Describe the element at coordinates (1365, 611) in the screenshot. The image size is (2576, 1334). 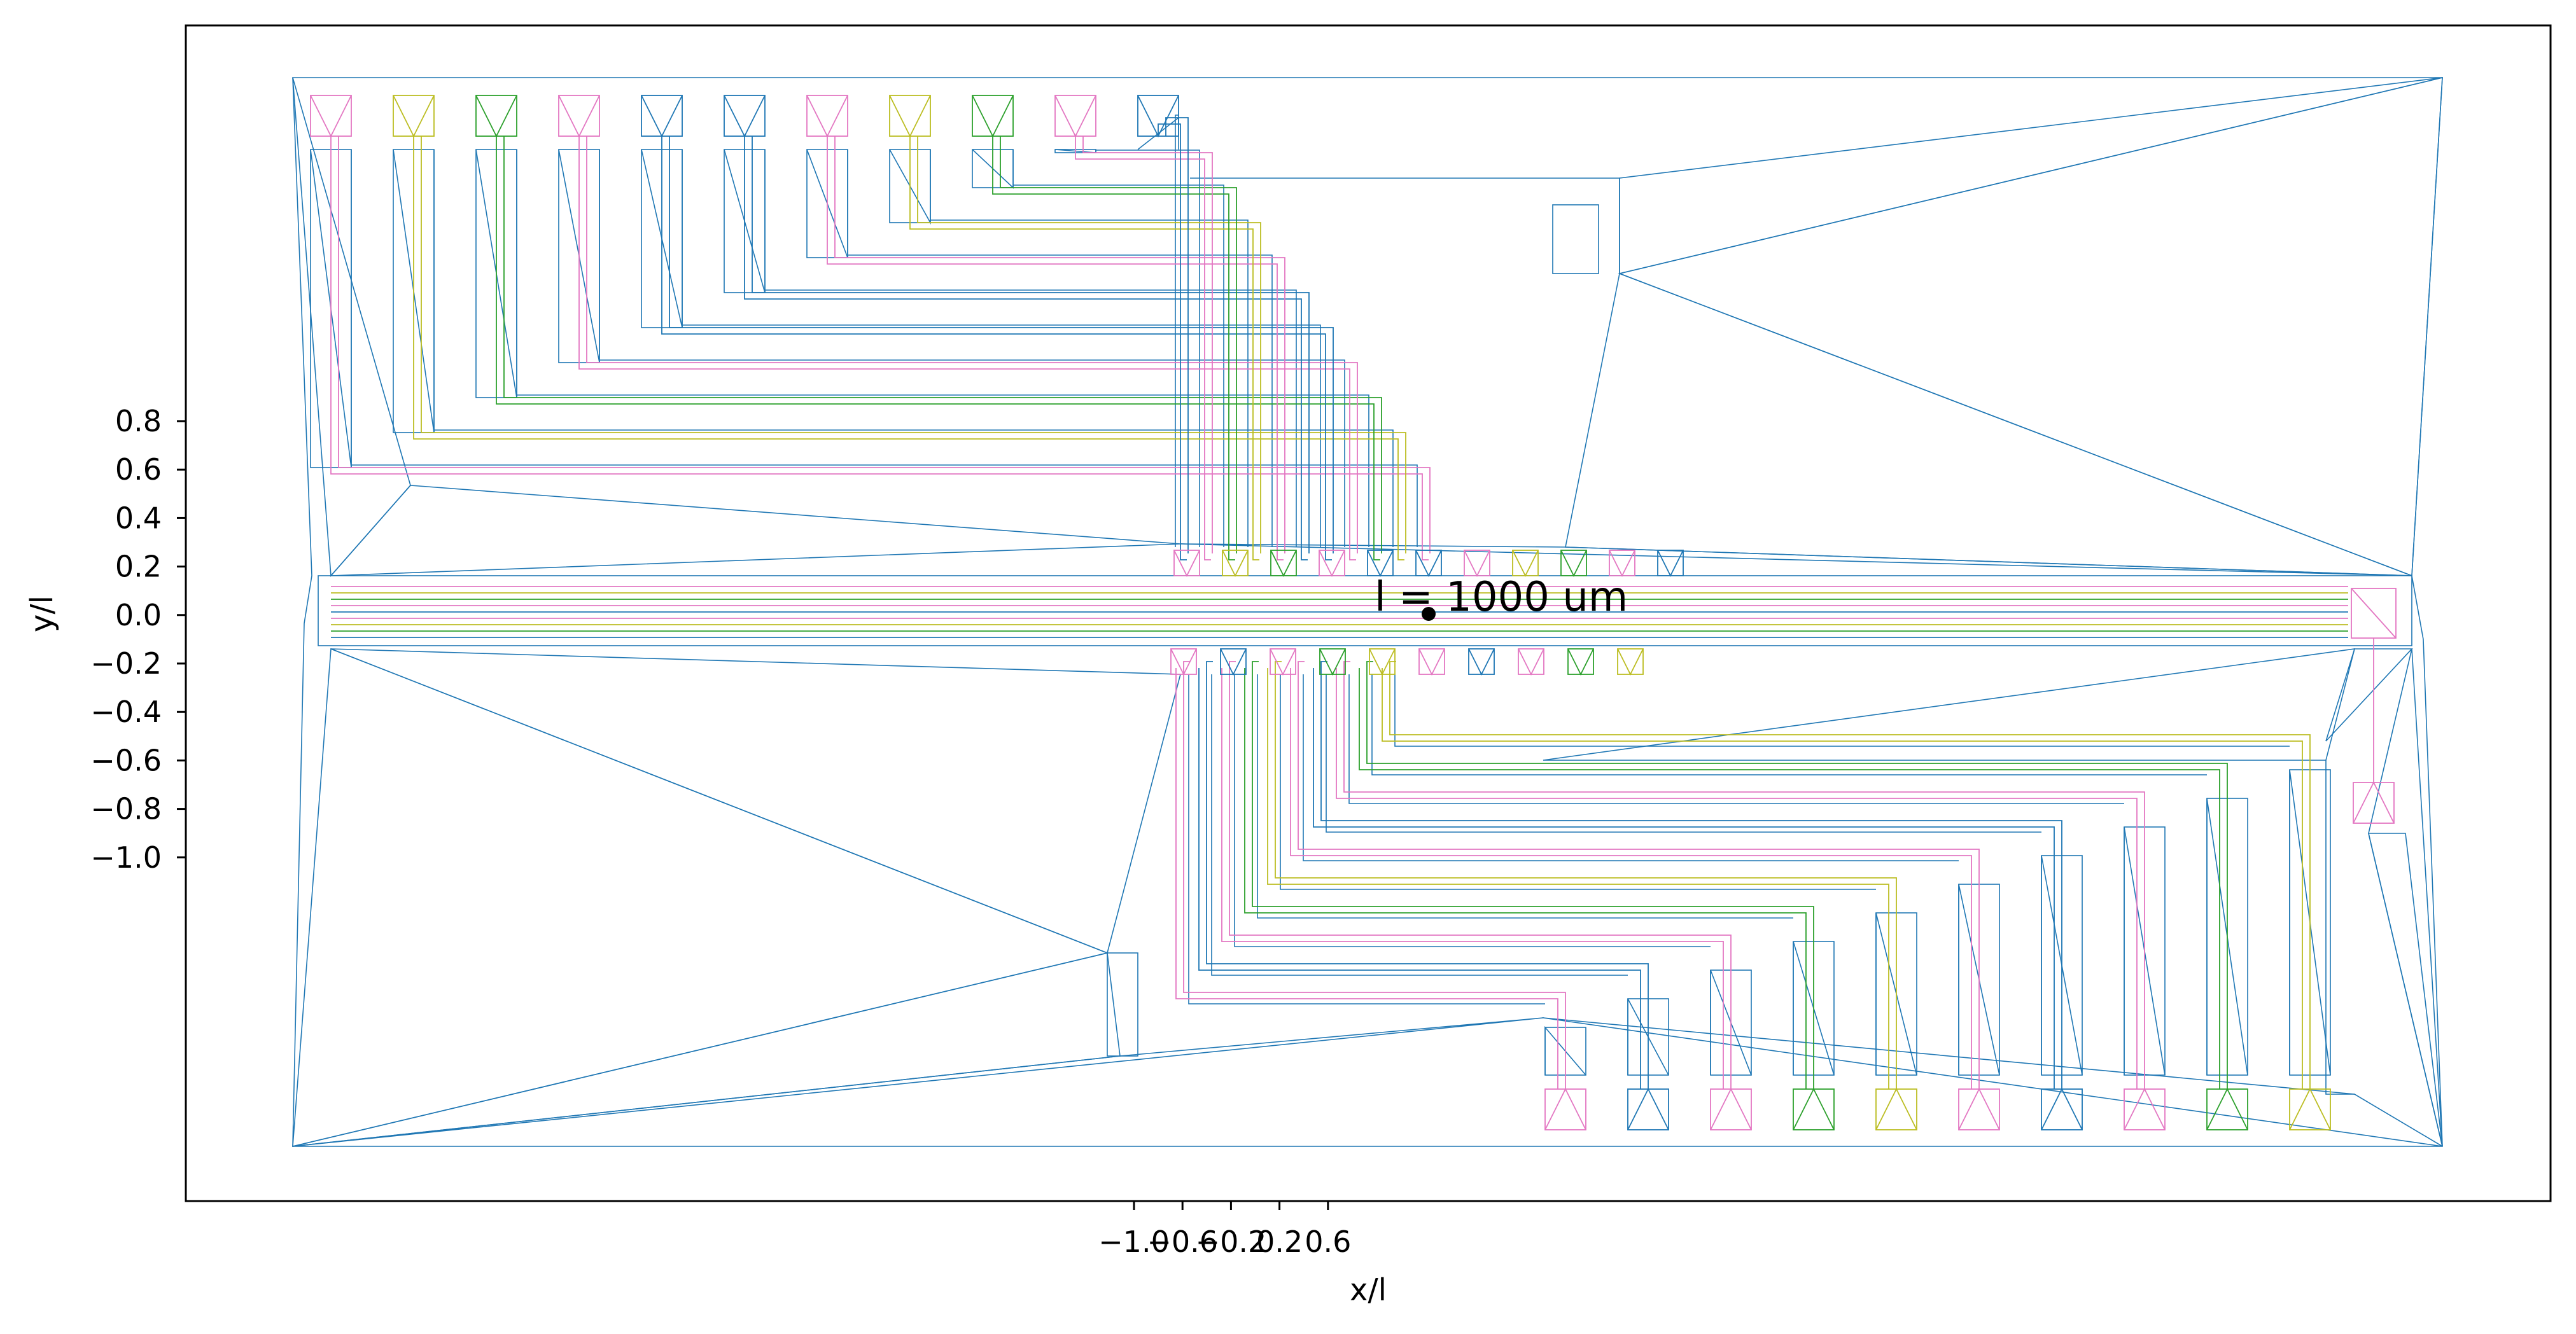
I see `mesh-bus` at that location.